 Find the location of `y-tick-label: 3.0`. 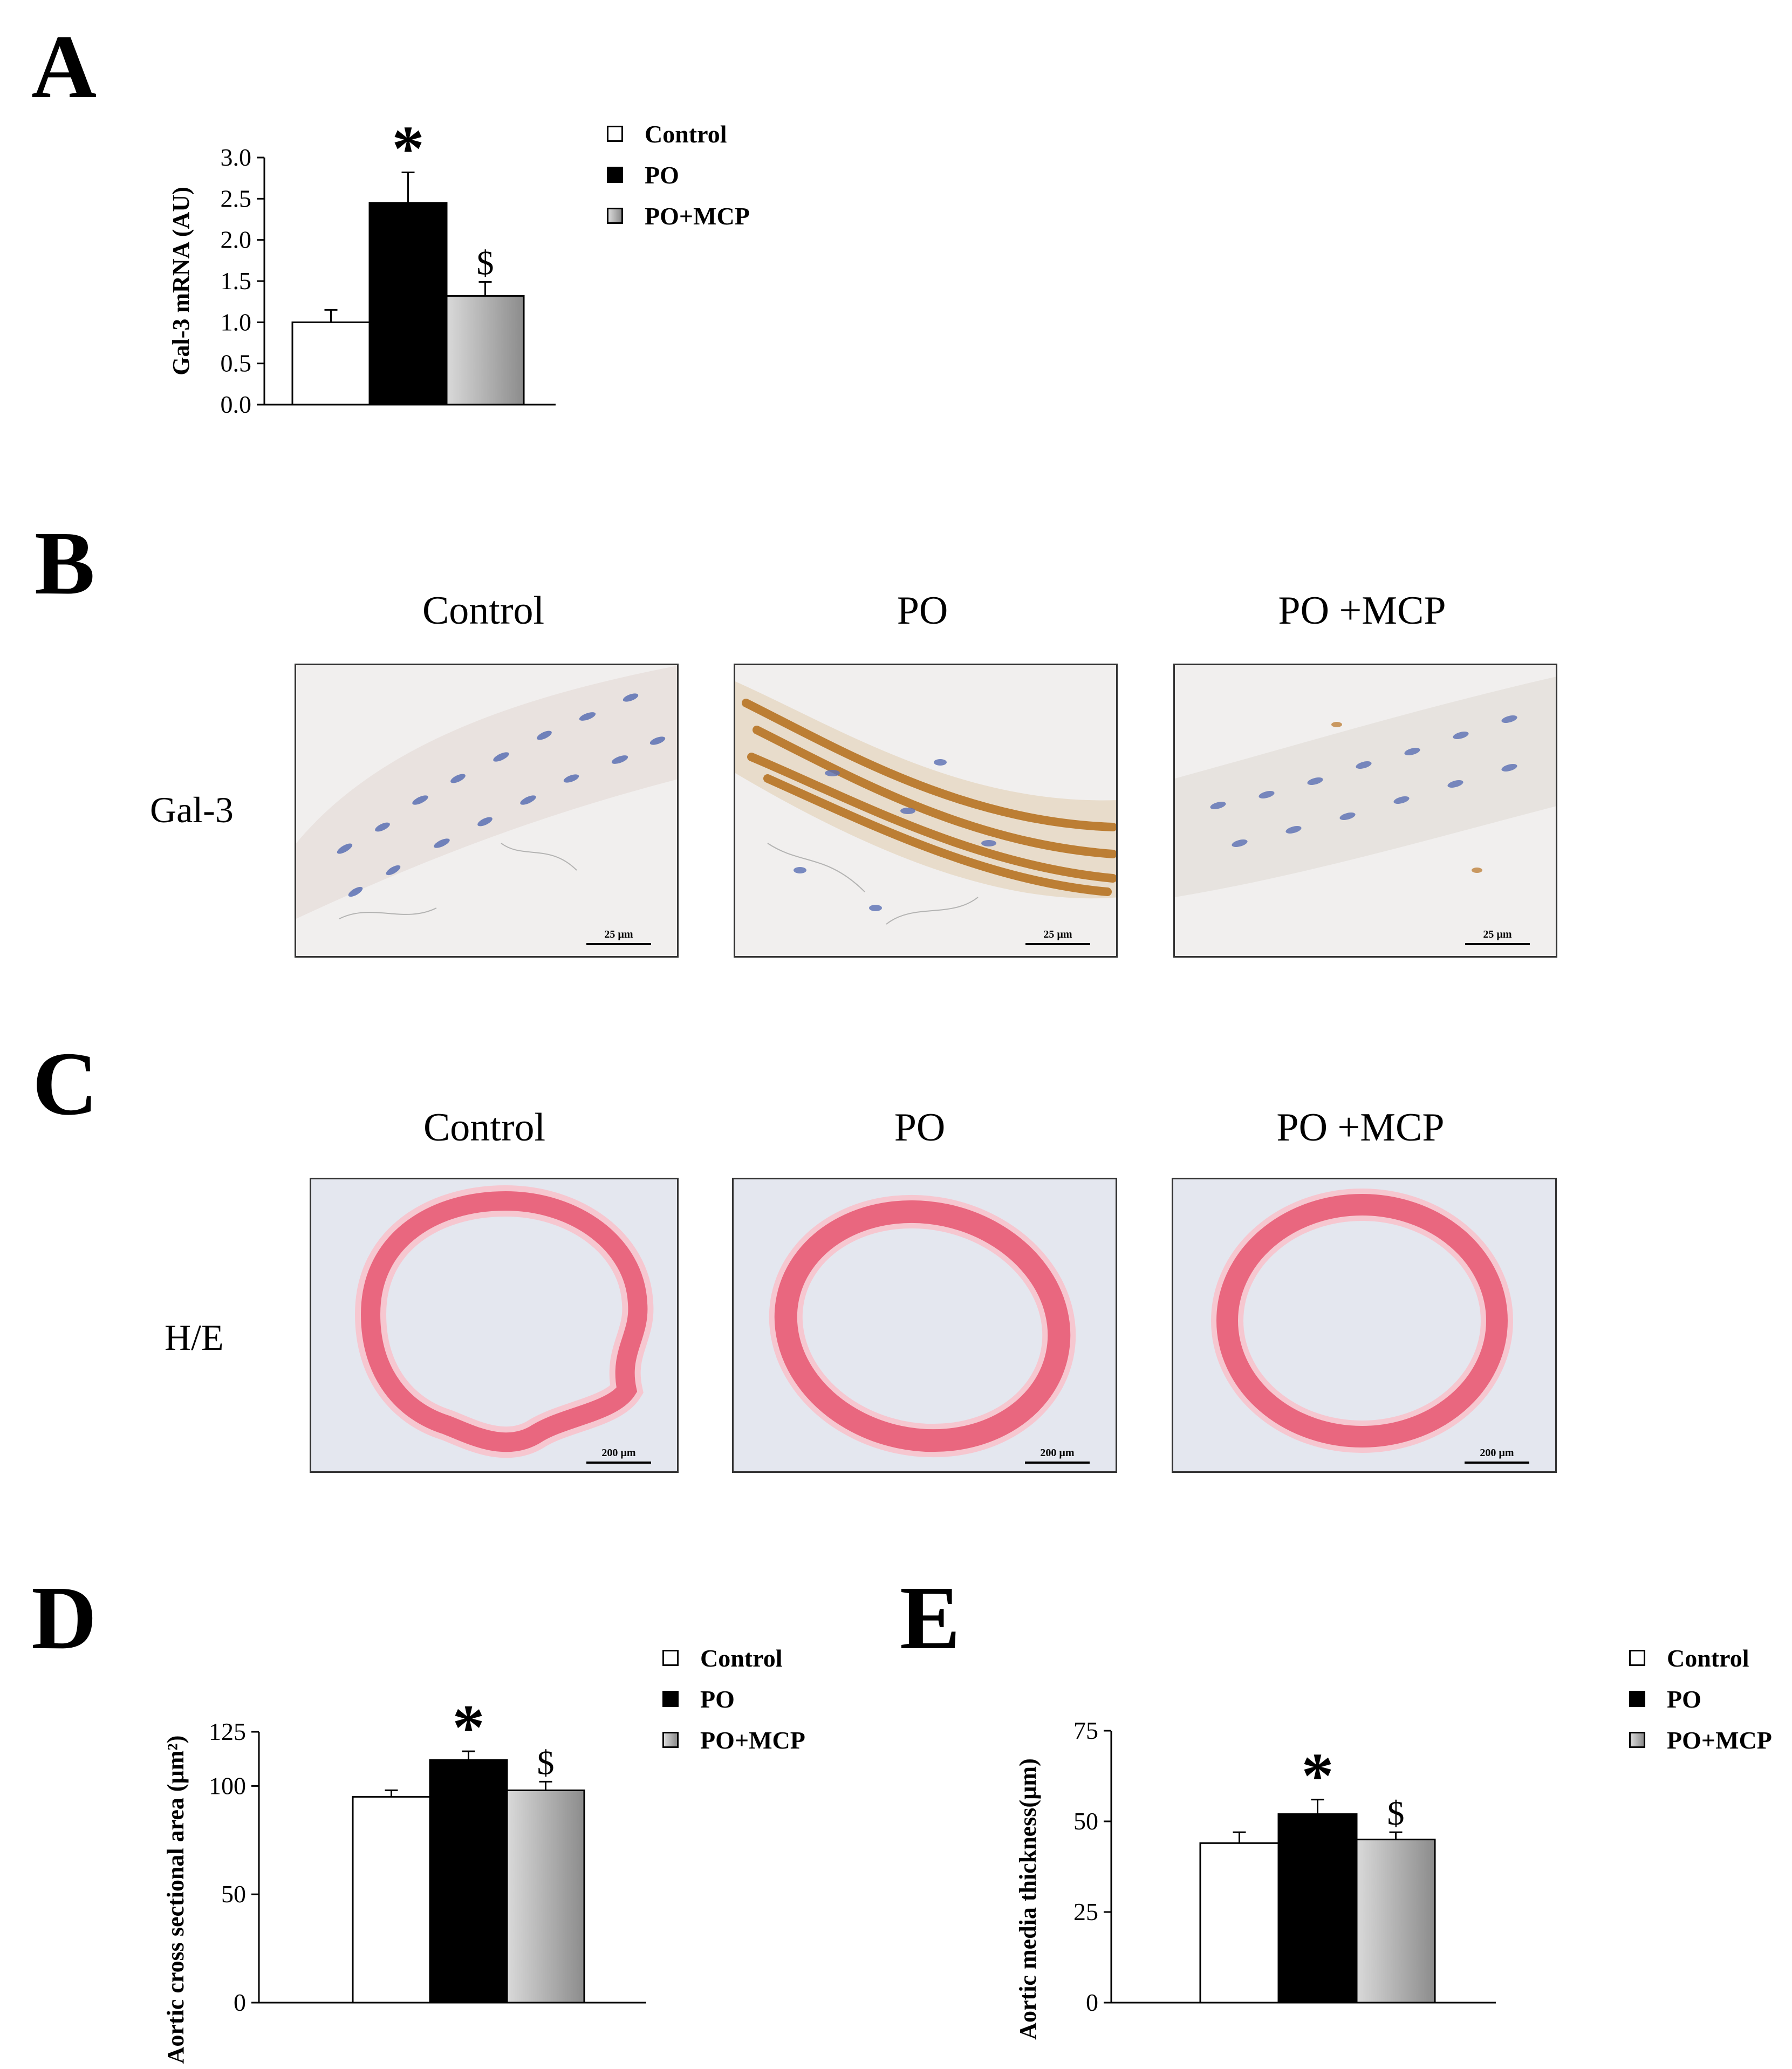

y-tick-label: 3.0 is located at coordinates (236, 157).